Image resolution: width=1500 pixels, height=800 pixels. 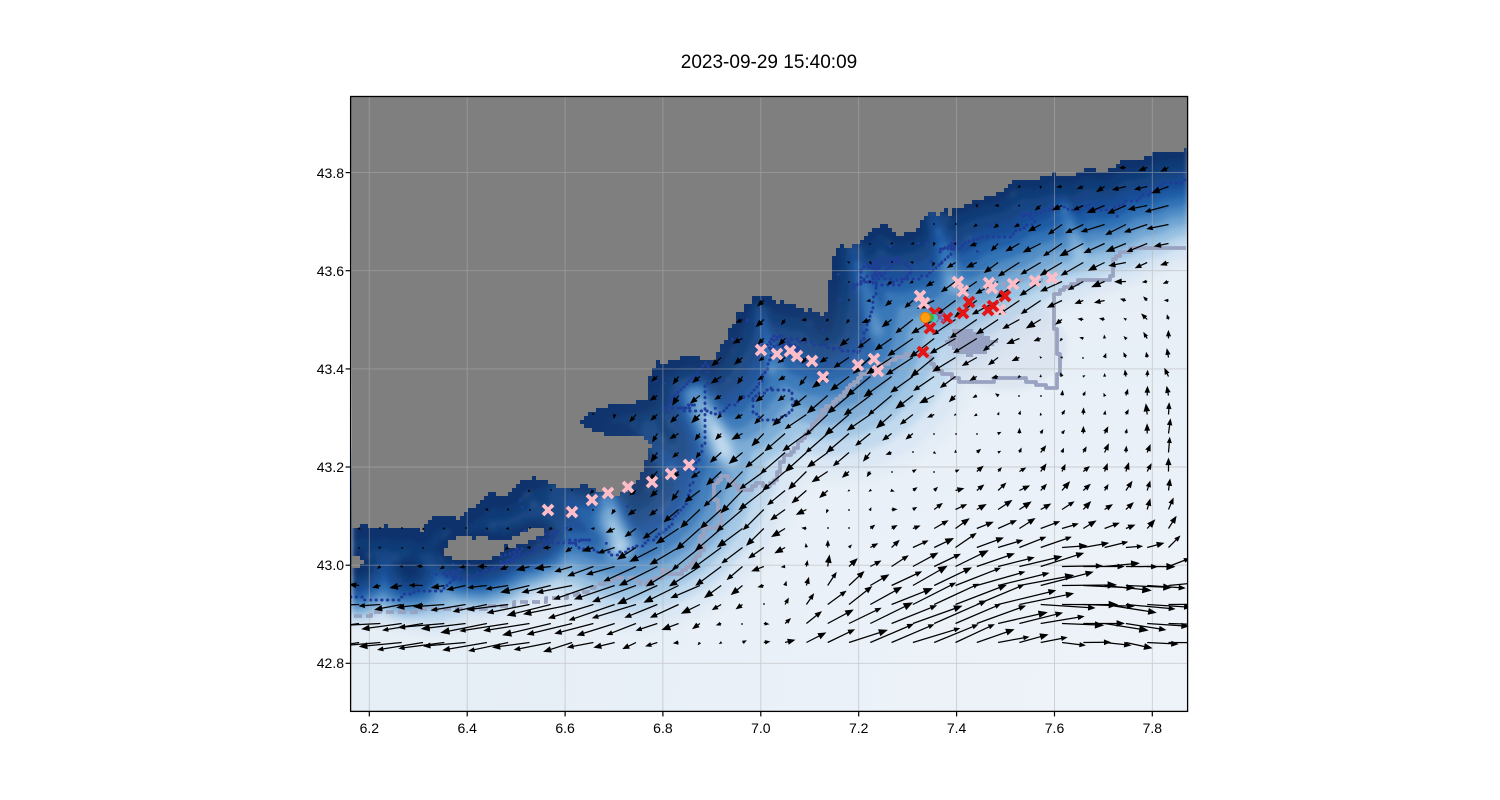 What do you see at coordinates (565, 728) in the screenshot?
I see `svg-text: 6.6` at bounding box center [565, 728].